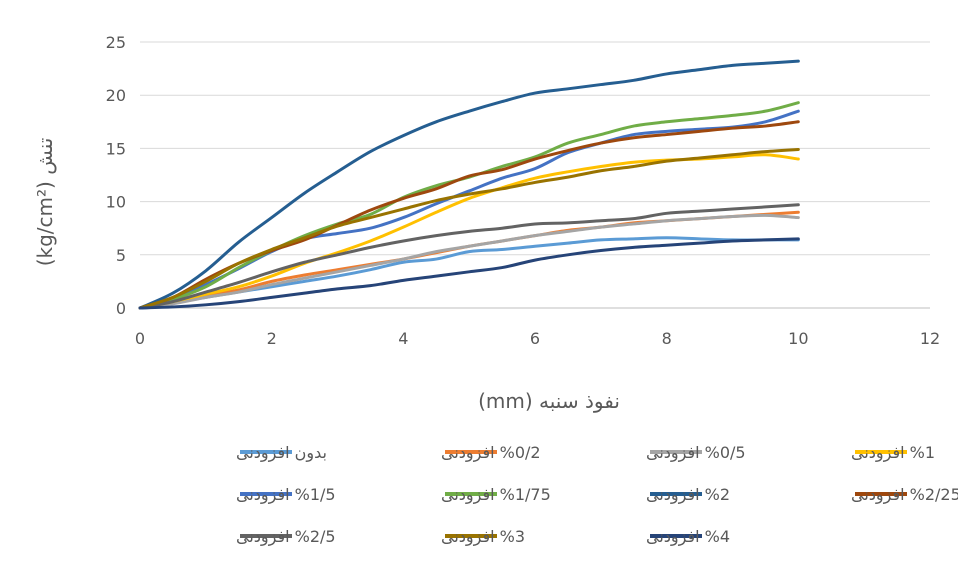  Describe the element at coordinates (116, 95) in the screenshot. I see `y-tick-label: 20` at that location.